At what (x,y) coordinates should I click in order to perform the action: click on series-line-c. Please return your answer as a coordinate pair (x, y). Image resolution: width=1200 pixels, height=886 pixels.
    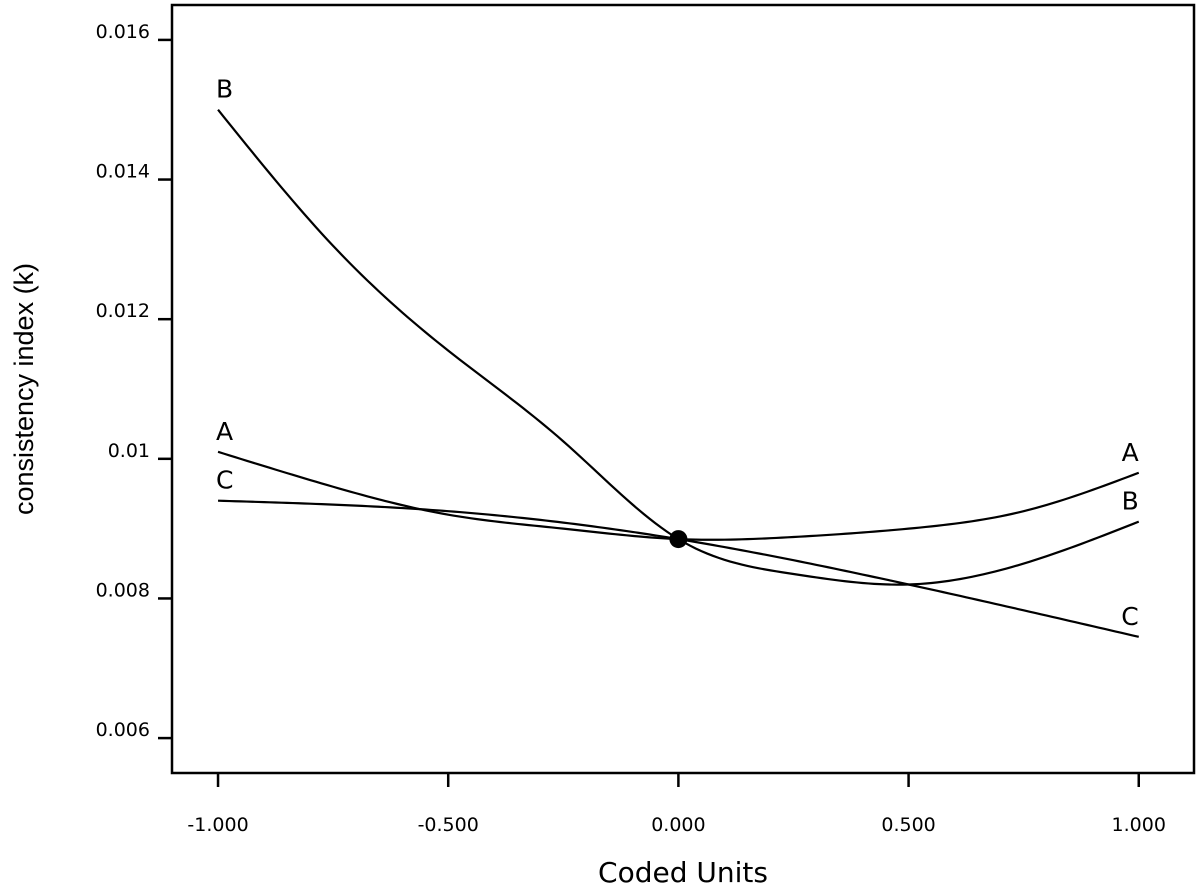
    Looking at the image, I should click on (679, 568).